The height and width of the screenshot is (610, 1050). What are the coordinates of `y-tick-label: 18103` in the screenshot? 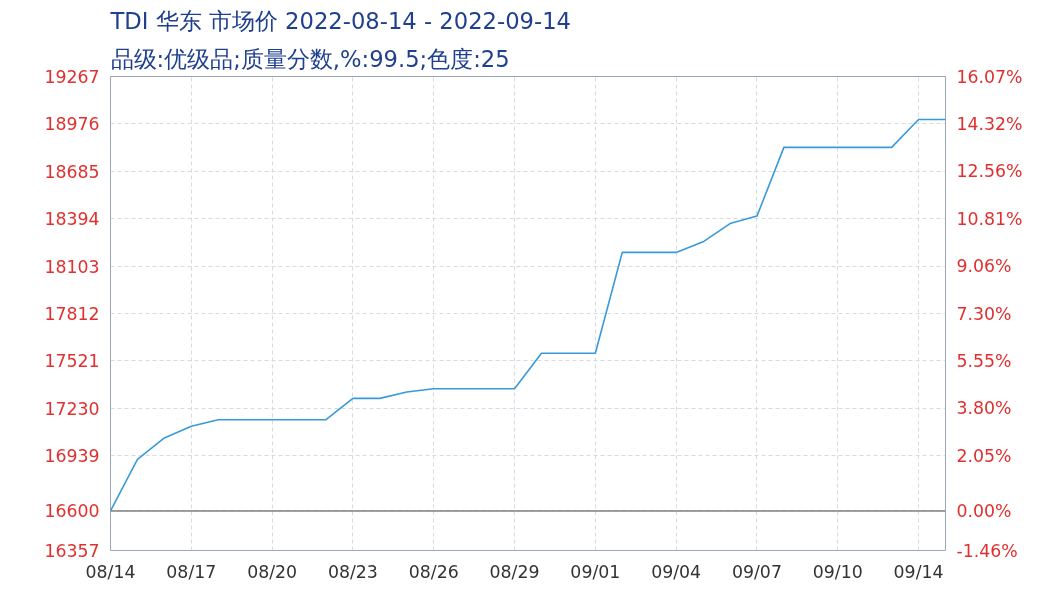 It's located at (72, 266).